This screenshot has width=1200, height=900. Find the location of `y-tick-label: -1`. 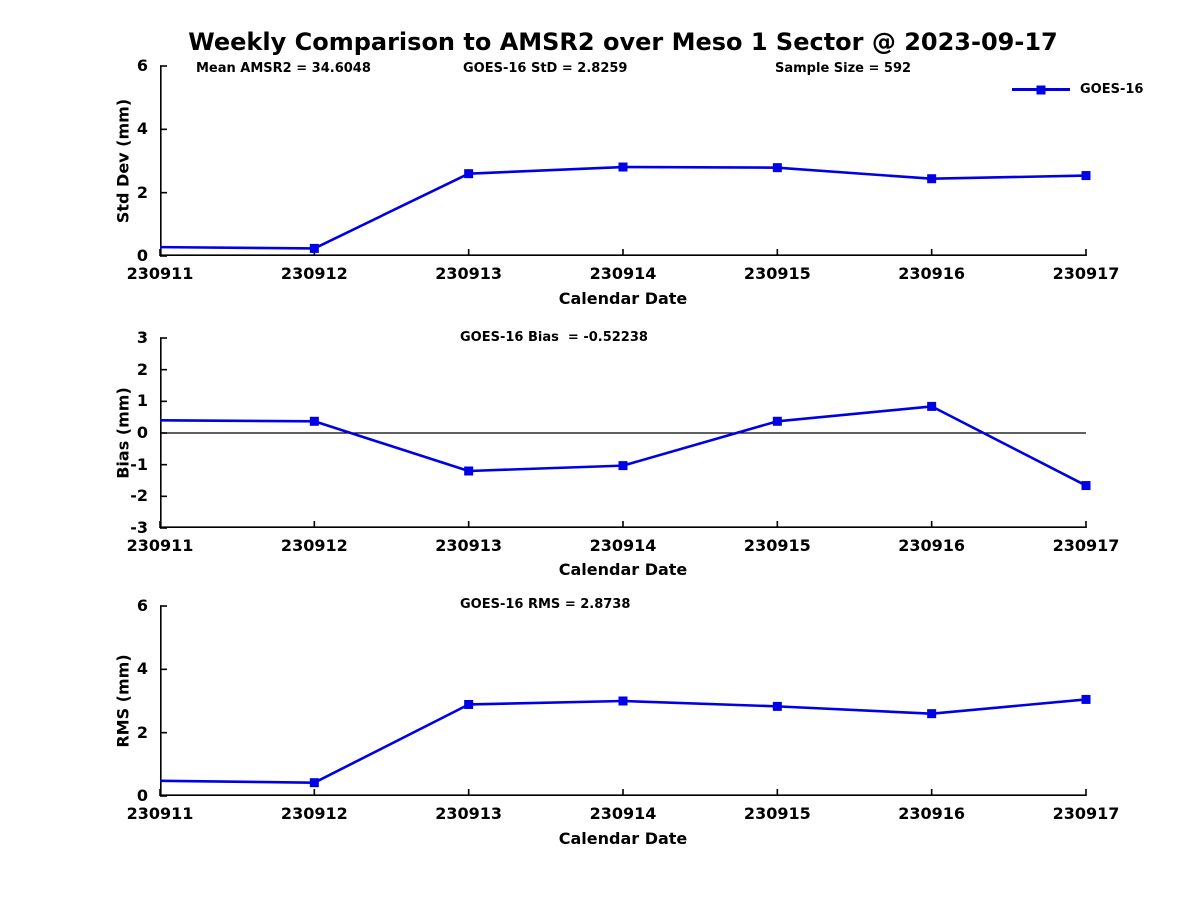

y-tick-label: -1 is located at coordinates (139, 464).